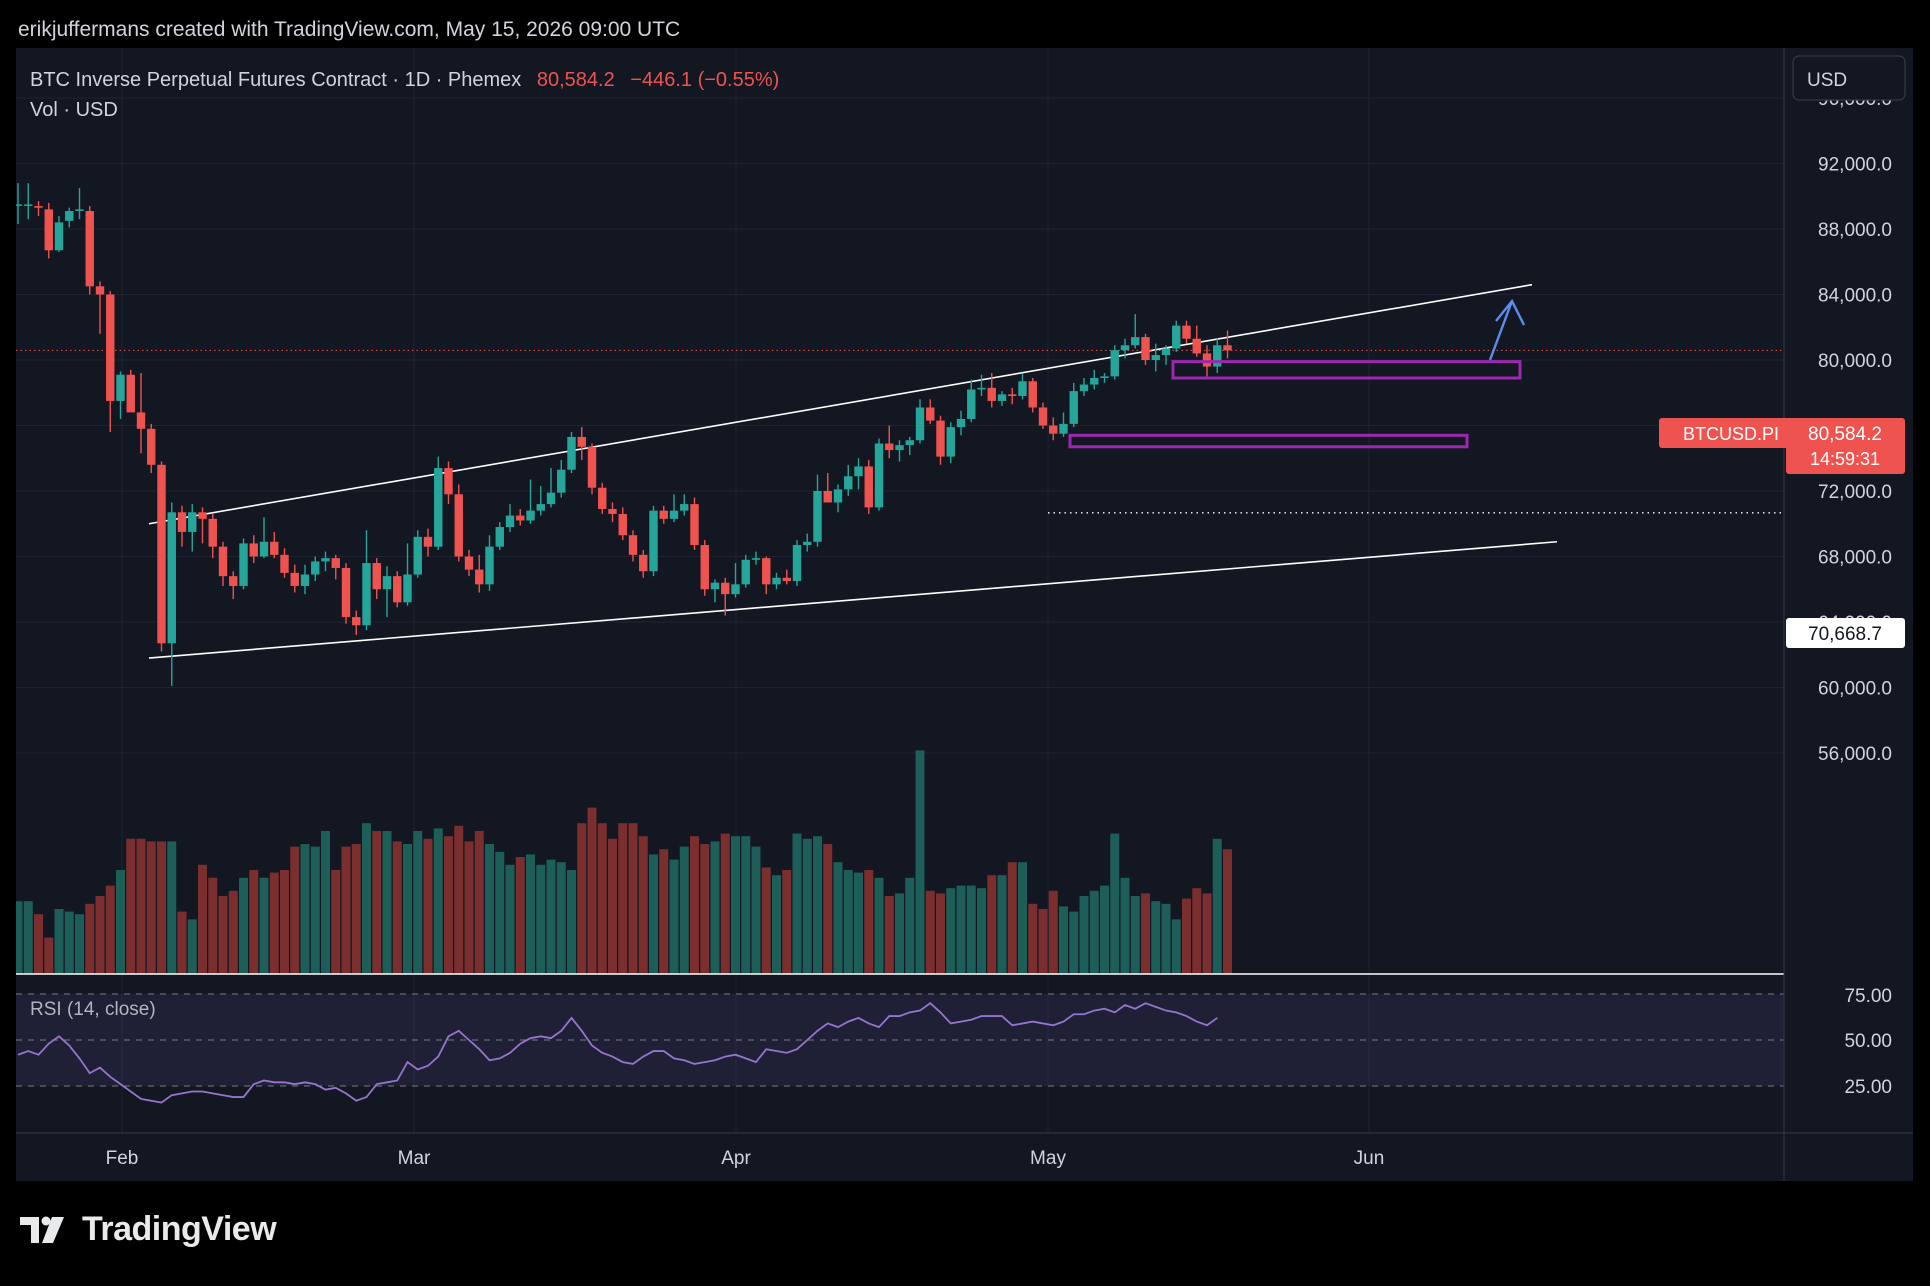 The width and height of the screenshot is (1930, 1286). Describe the element at coordinates (1855, 492) in the screenshot. I see `price-tick-label: 72,000.0` at that location.